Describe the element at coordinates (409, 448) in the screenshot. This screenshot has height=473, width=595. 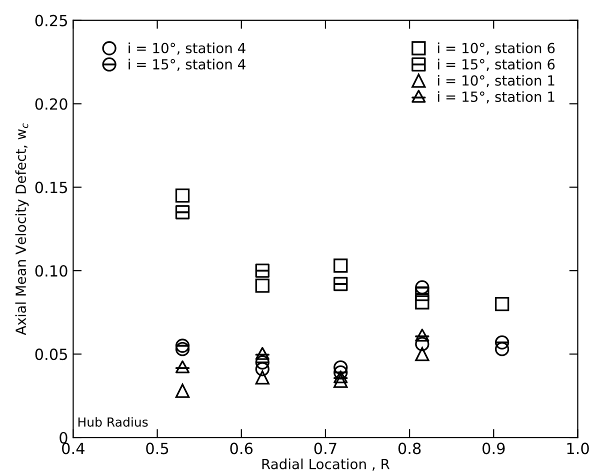
I see `x-tick-label: 0.8` at that location.